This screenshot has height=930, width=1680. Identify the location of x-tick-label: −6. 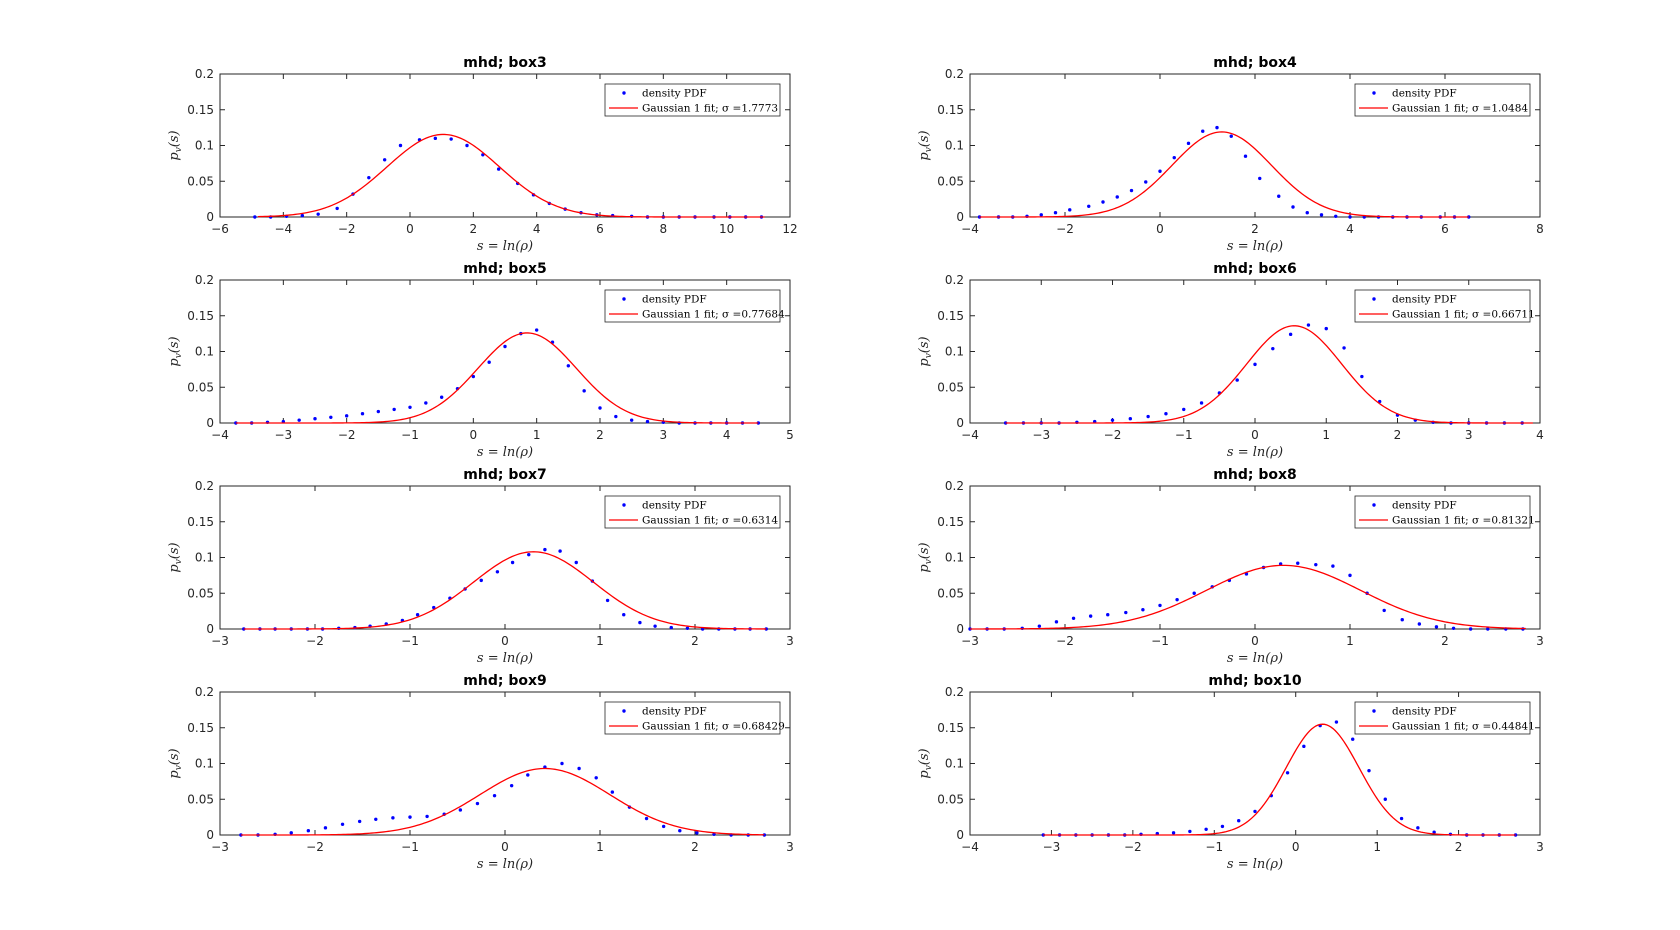
(220, 229).